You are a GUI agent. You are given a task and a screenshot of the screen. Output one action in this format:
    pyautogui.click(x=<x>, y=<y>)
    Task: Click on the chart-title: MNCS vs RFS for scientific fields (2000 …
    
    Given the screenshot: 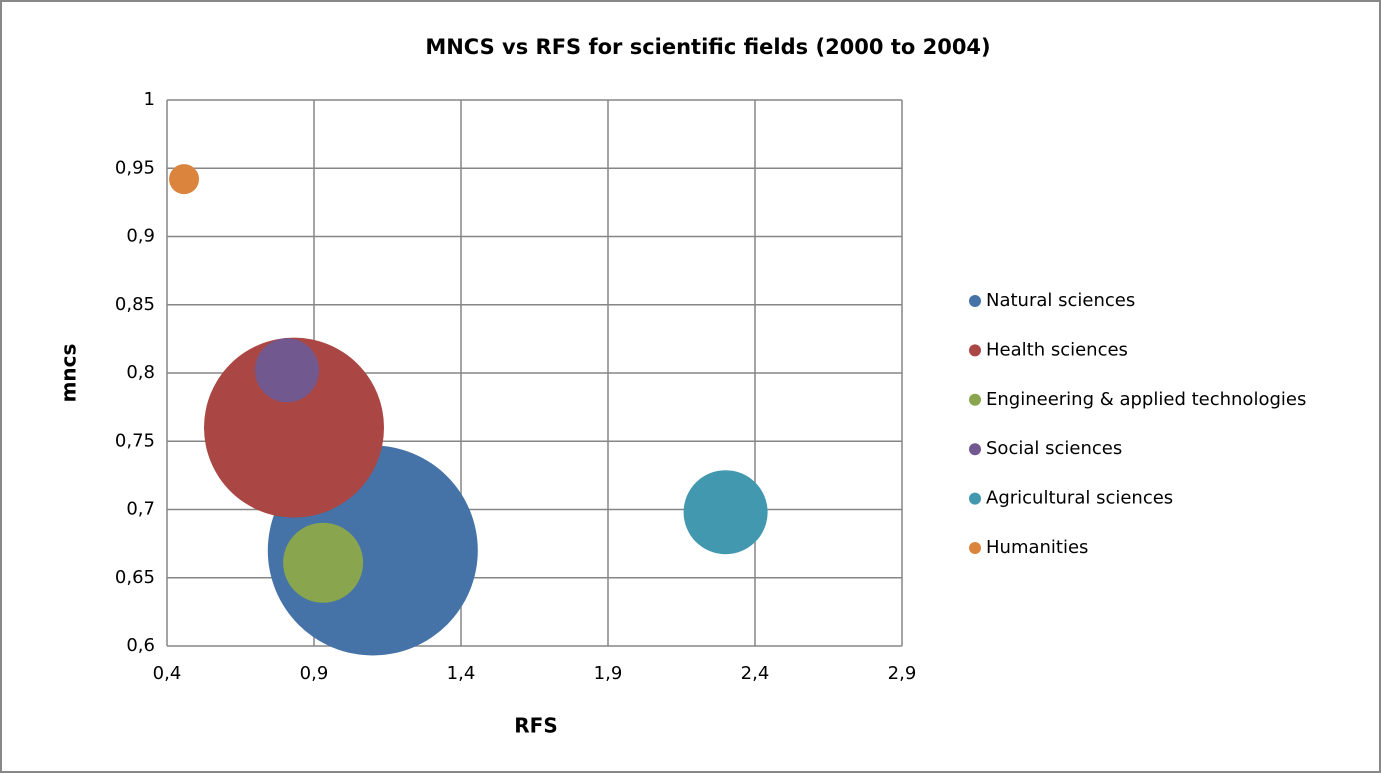 What is the action you would take?
    pyautogui.click(x=707, y=47)
    